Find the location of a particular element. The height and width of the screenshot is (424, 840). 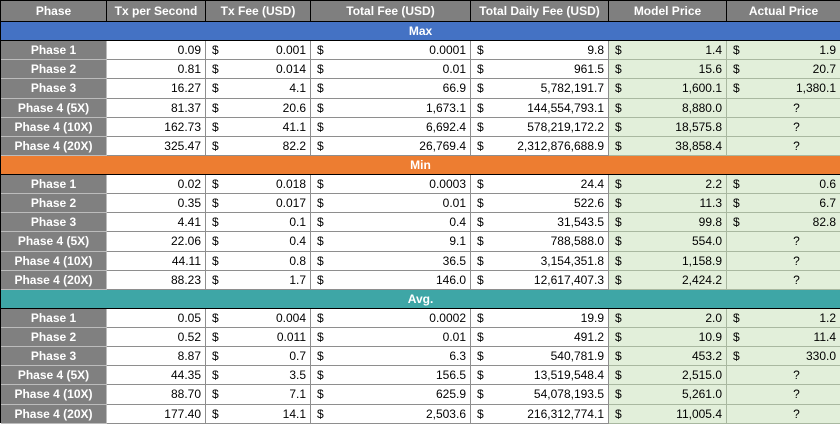

daily-fee-cell: $216,312,774.1 is located at coordinates (540, 414).